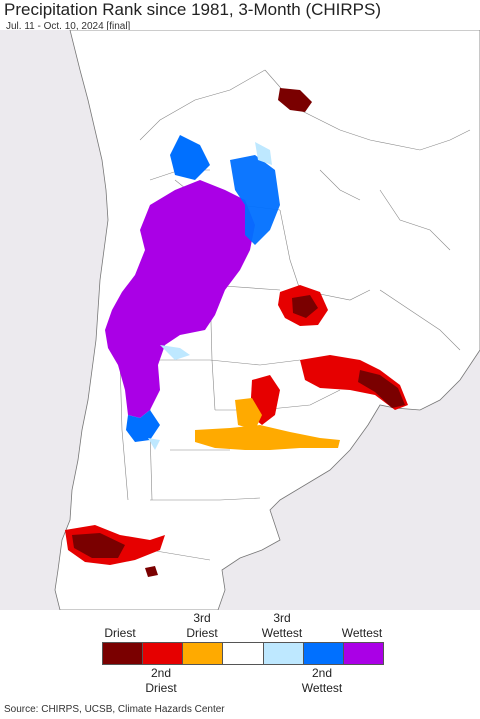  Describe the element at coordinates (283, 653) in the screenshot. I see `legend-swatch-third-wettest` at that location.